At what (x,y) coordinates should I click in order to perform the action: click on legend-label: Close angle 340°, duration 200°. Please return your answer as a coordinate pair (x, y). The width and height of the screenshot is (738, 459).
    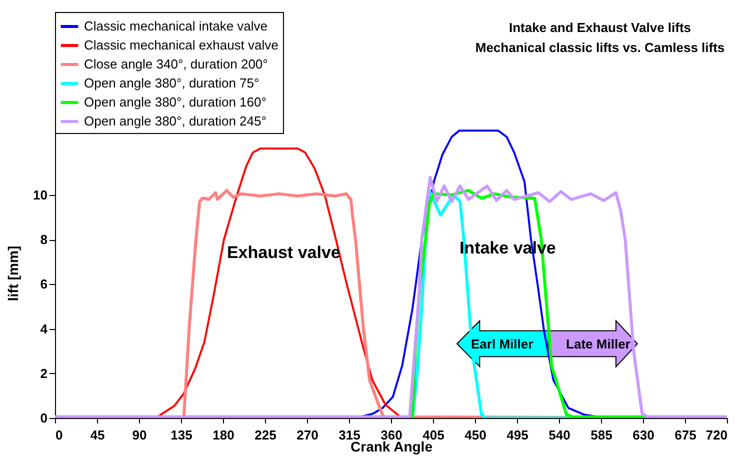
    Looking at the image, I should click on (176, 64).